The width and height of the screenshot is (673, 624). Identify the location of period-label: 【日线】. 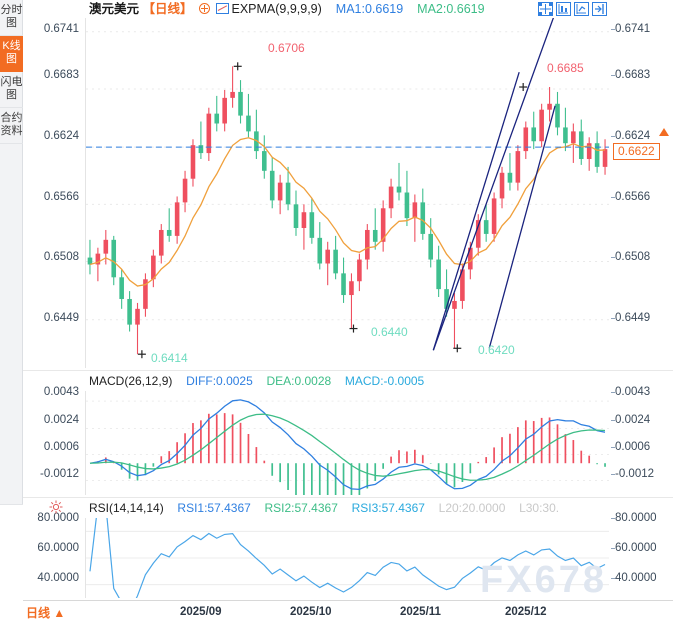
(167, 9).